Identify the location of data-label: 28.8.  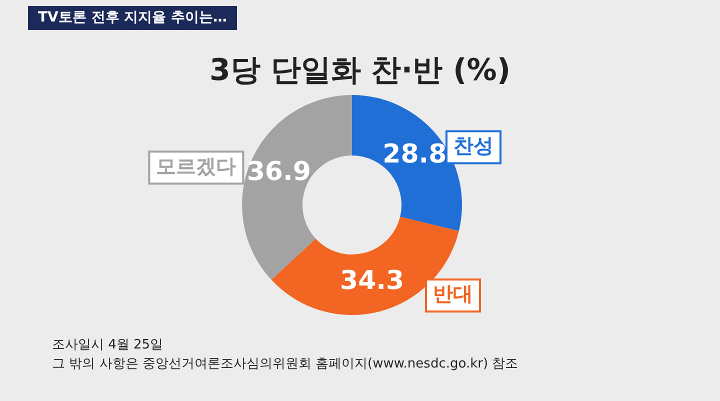
(414, 154).